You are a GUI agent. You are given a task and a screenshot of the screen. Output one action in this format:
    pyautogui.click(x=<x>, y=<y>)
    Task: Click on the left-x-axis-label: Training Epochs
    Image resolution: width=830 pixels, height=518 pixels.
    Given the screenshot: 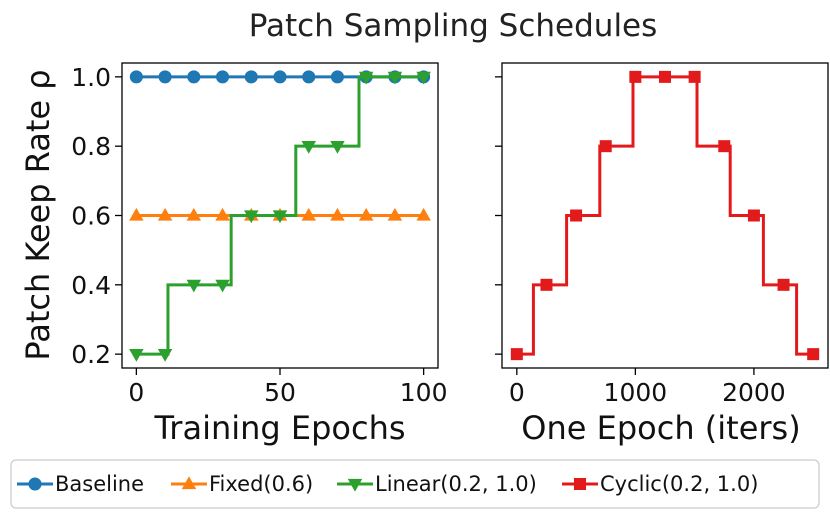 What is the action you would take?
    pyautogui.click(x=279, y=428)
    